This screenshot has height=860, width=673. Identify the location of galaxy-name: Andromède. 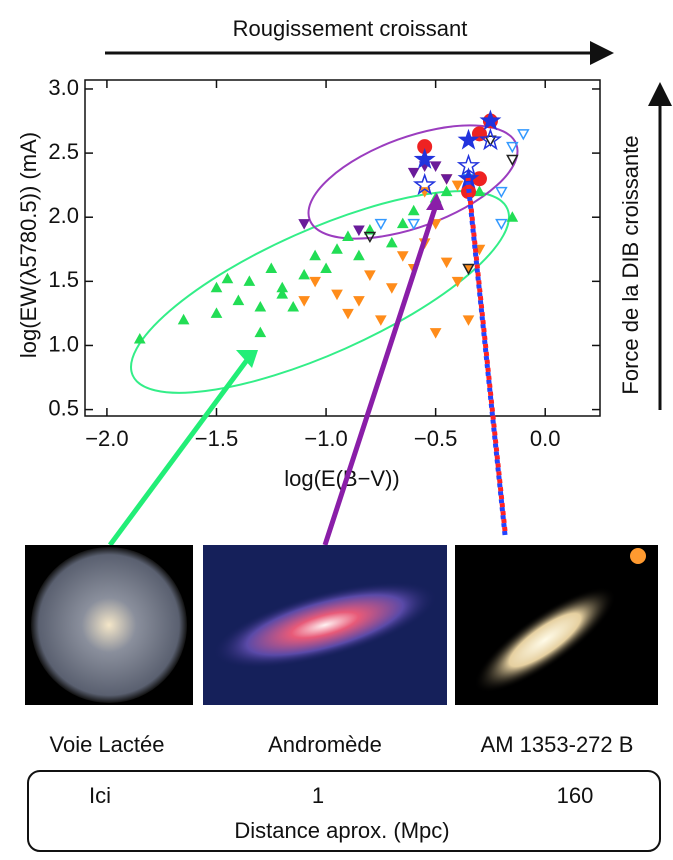
(325, 744).